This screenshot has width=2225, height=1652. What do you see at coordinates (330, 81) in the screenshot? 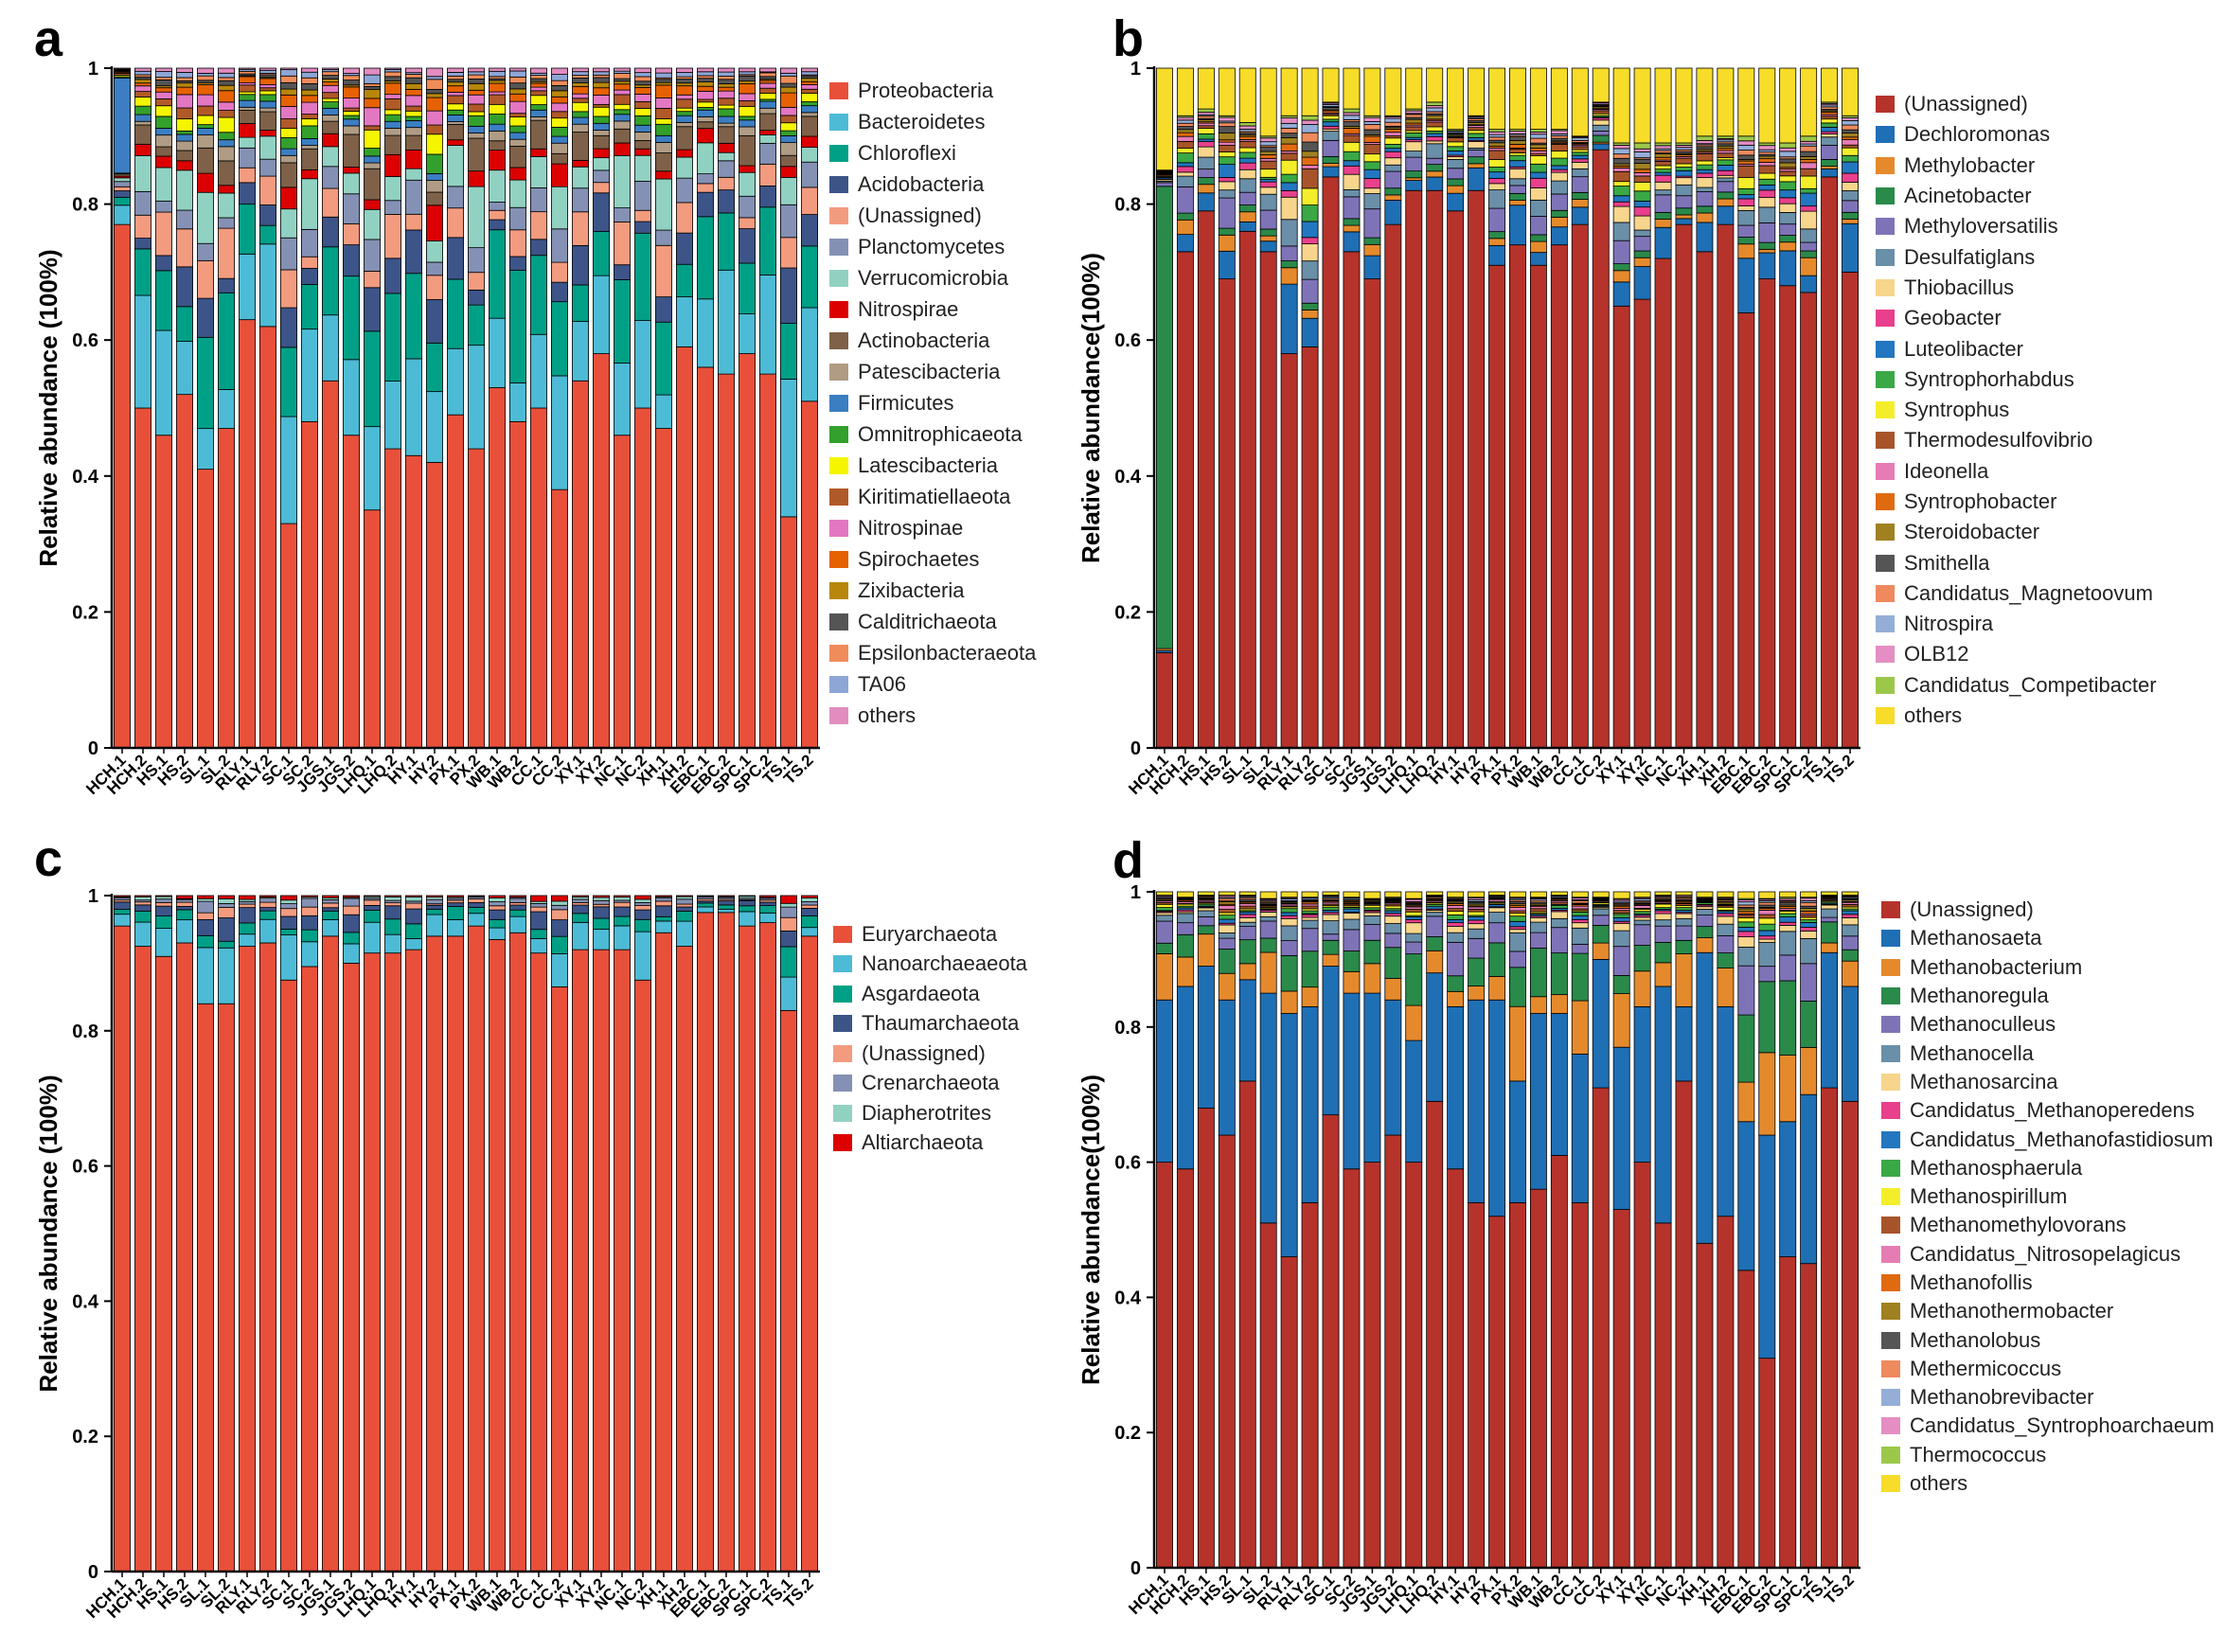
I see `bar-segment-Zixibacteria` at bounding box center [330, 81].